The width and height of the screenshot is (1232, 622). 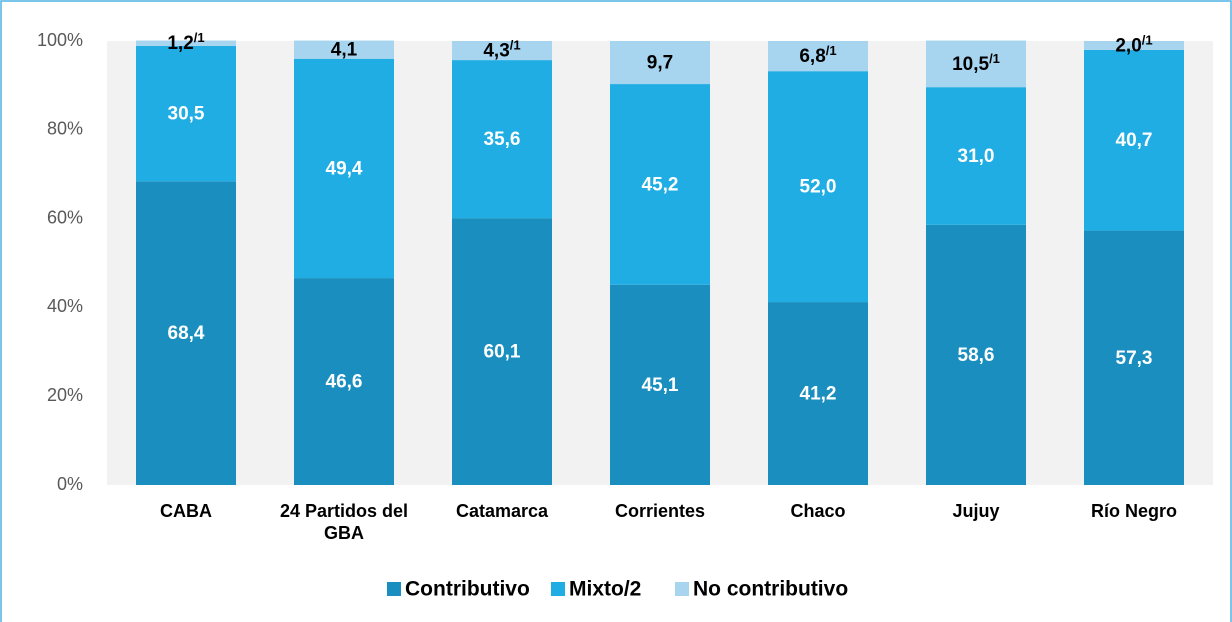 I want to click on data-label: 35,6, so click(x=502, y=139).